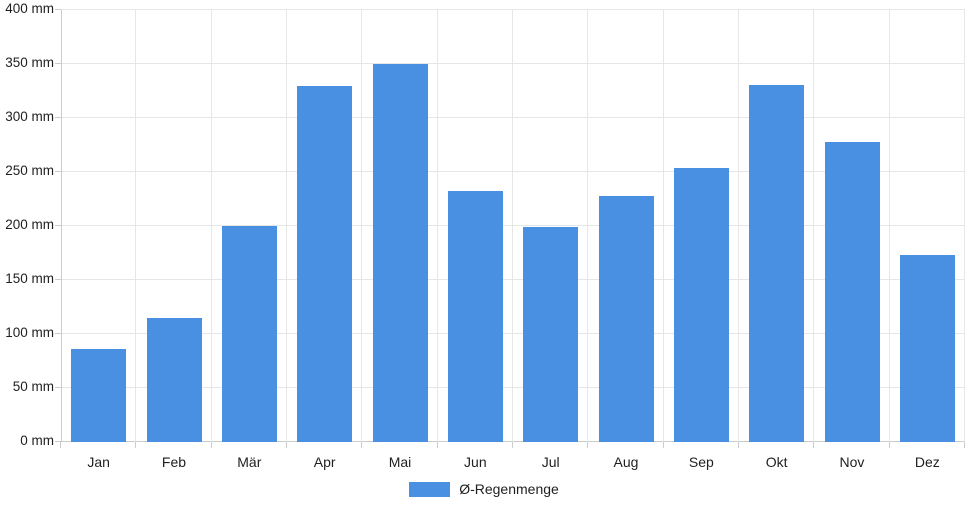 The image size is (968, 508). Describe the element at coordinates (509, 489) in the screenshot. I see `legend-label: Ø-Regenmenge` at that location.